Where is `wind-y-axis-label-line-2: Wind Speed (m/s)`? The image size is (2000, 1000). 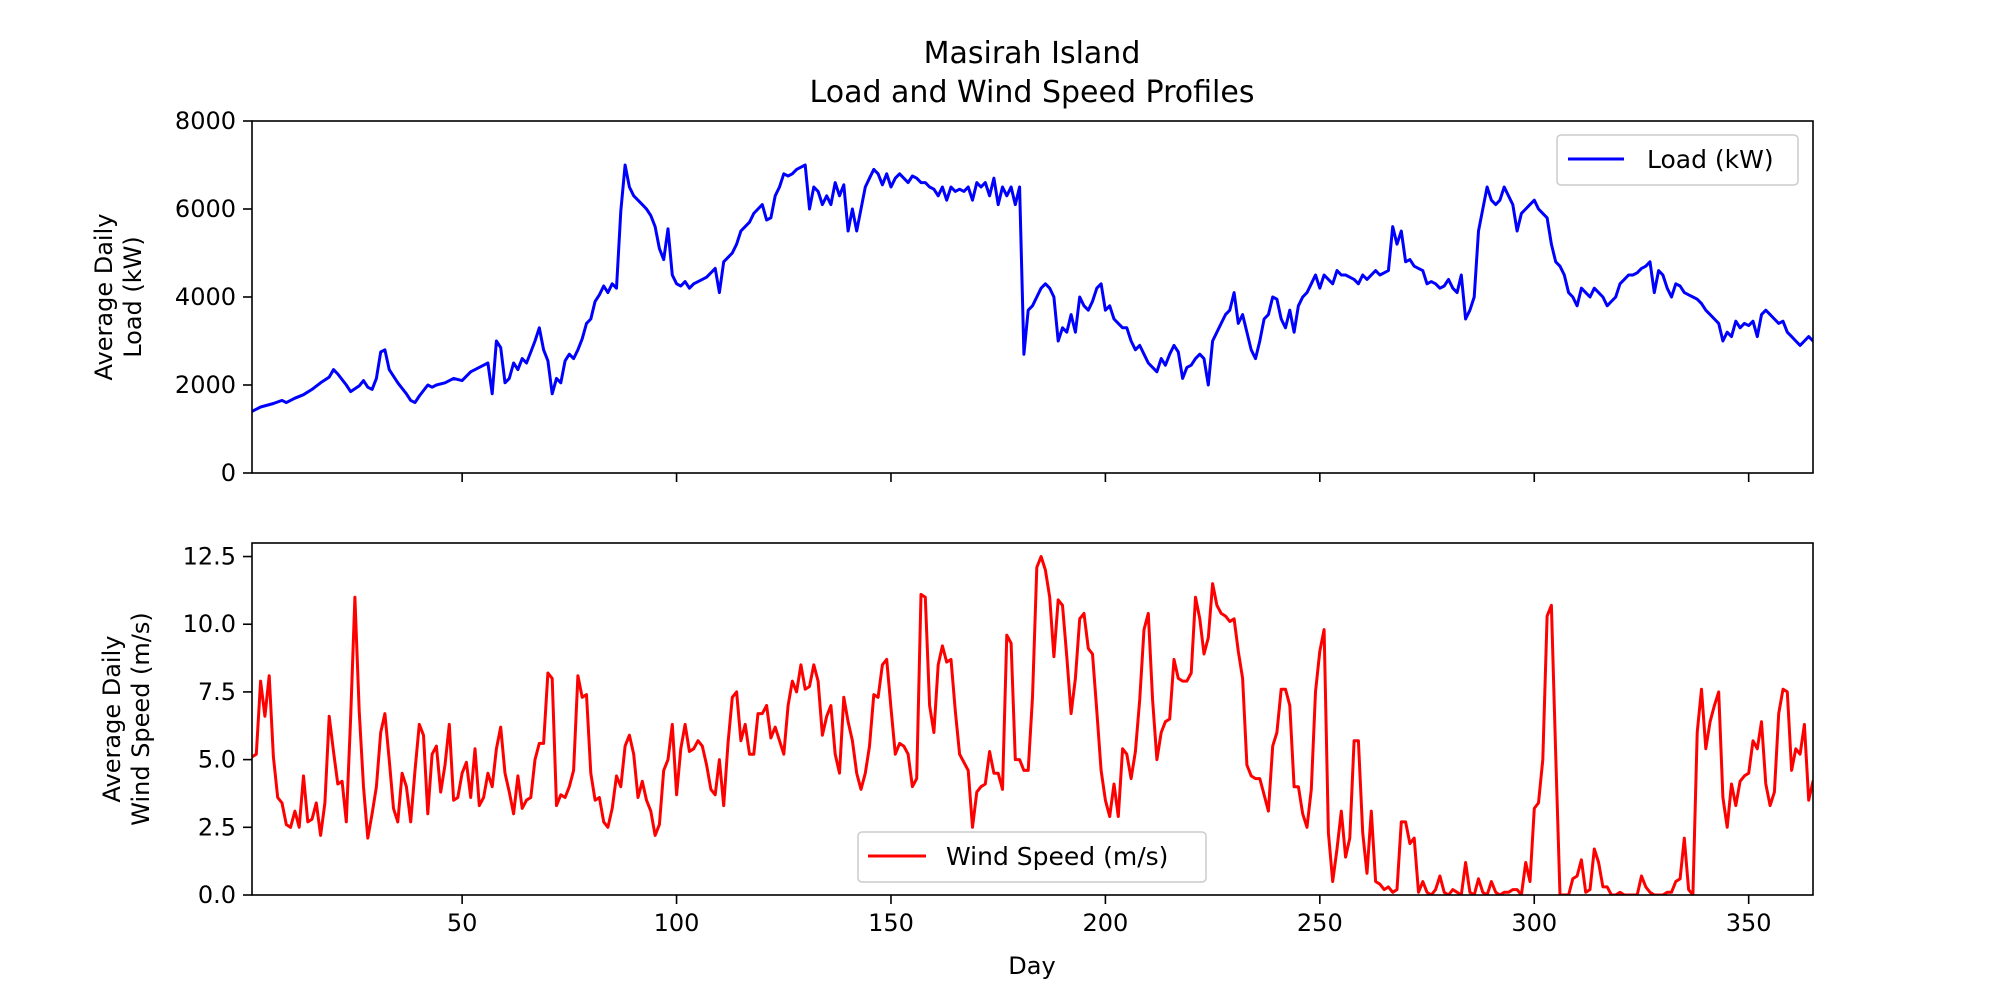
wind-y-axis-label-line-2: Wind Speed (m/s) is located at coordinates (141, 719).